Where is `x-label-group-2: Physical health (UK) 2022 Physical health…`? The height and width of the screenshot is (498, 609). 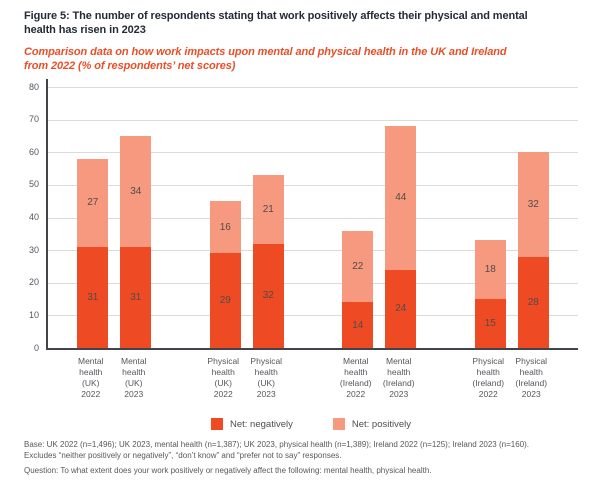 x-label-group-2: Physical health (UK) 2022 Physical health… is located at coordinates (245, 378).